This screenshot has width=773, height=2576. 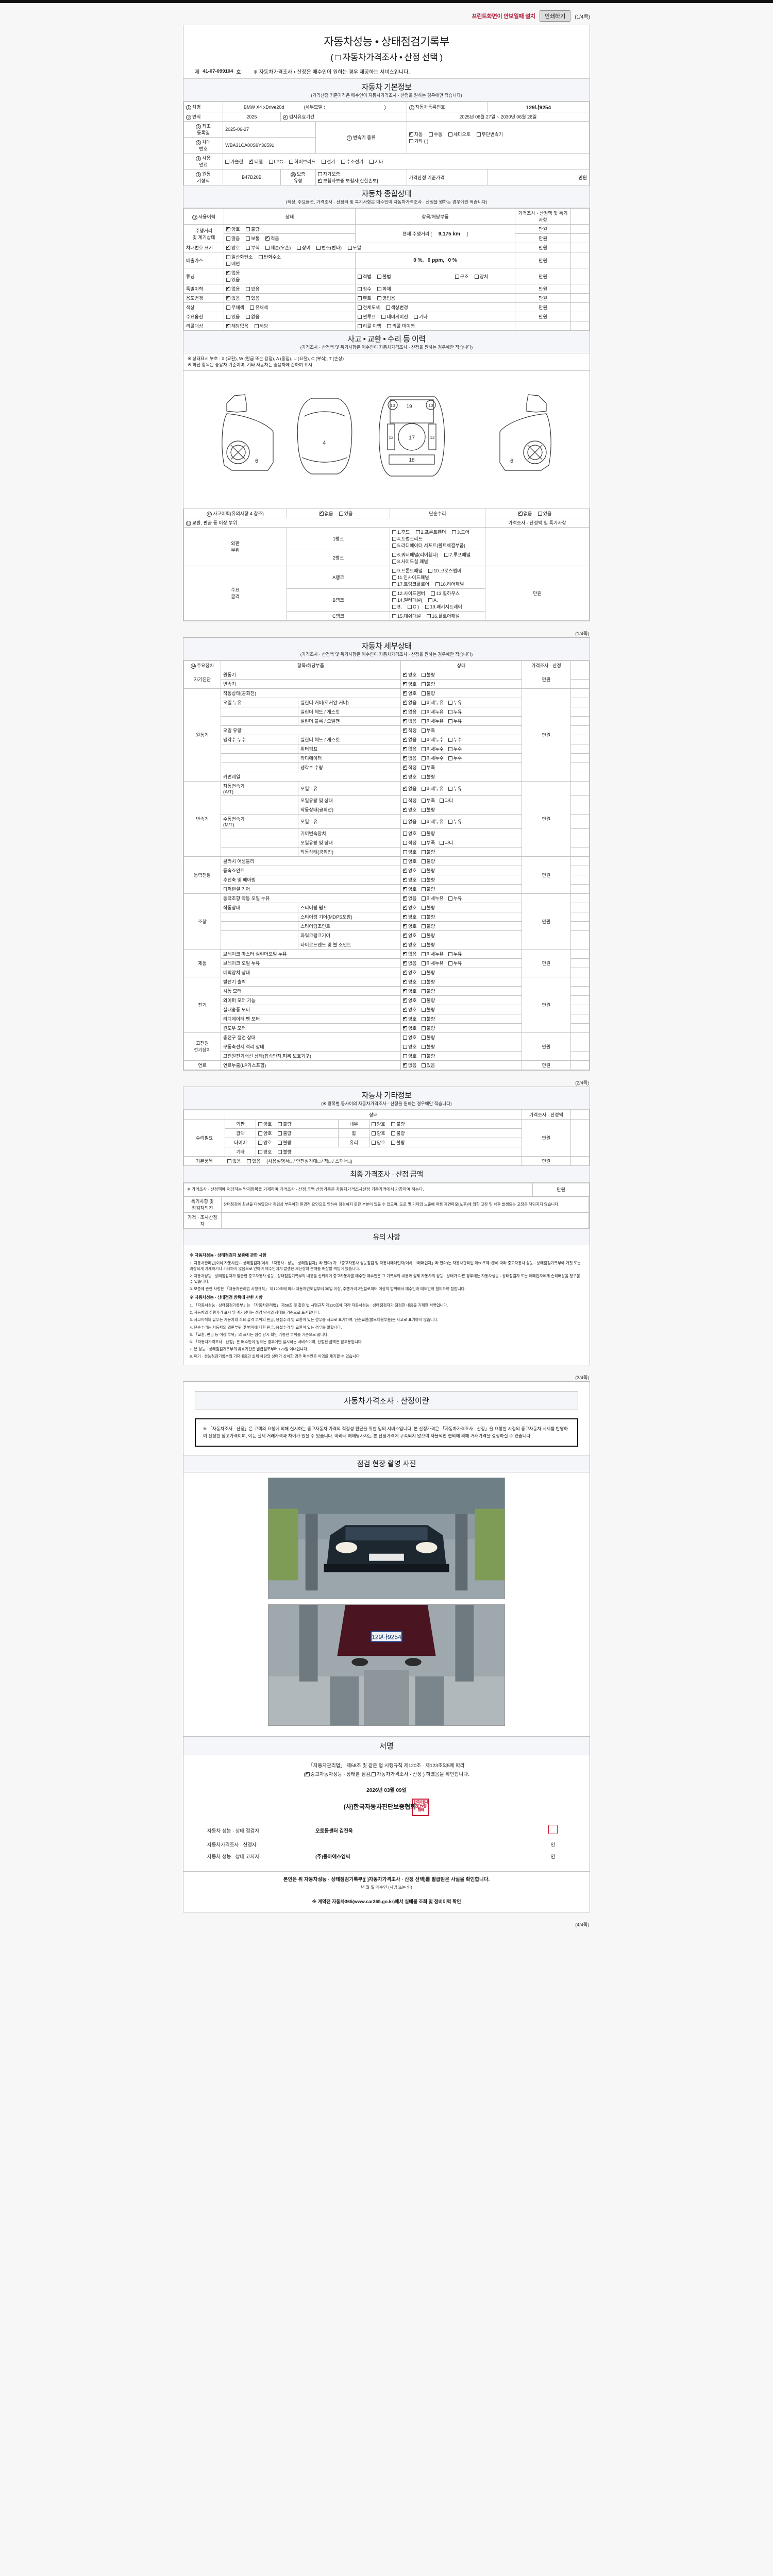 I want to click on part-6: 6.쿼터패널(리어휀다), so click(x=415, y=554).